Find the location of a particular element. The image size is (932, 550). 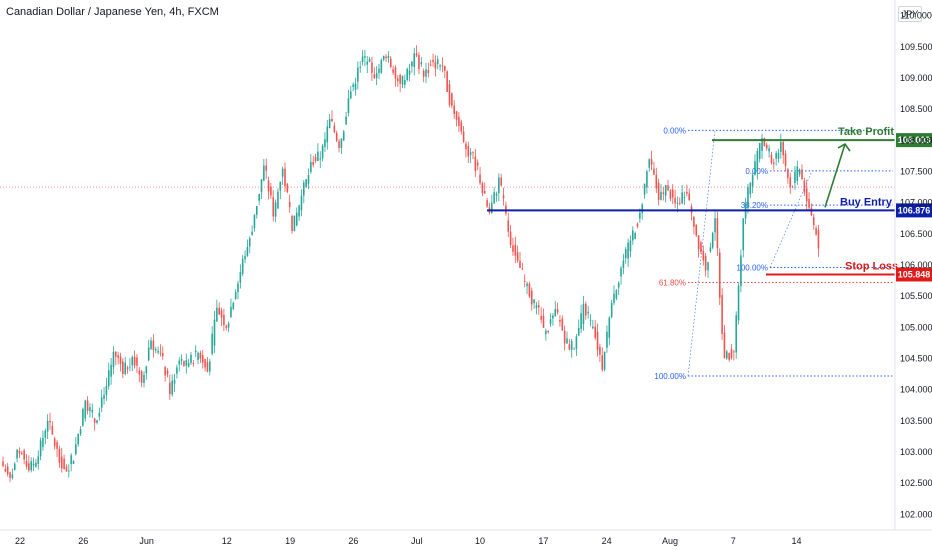

currency-button: JPY is located at coordinates (910, 14).